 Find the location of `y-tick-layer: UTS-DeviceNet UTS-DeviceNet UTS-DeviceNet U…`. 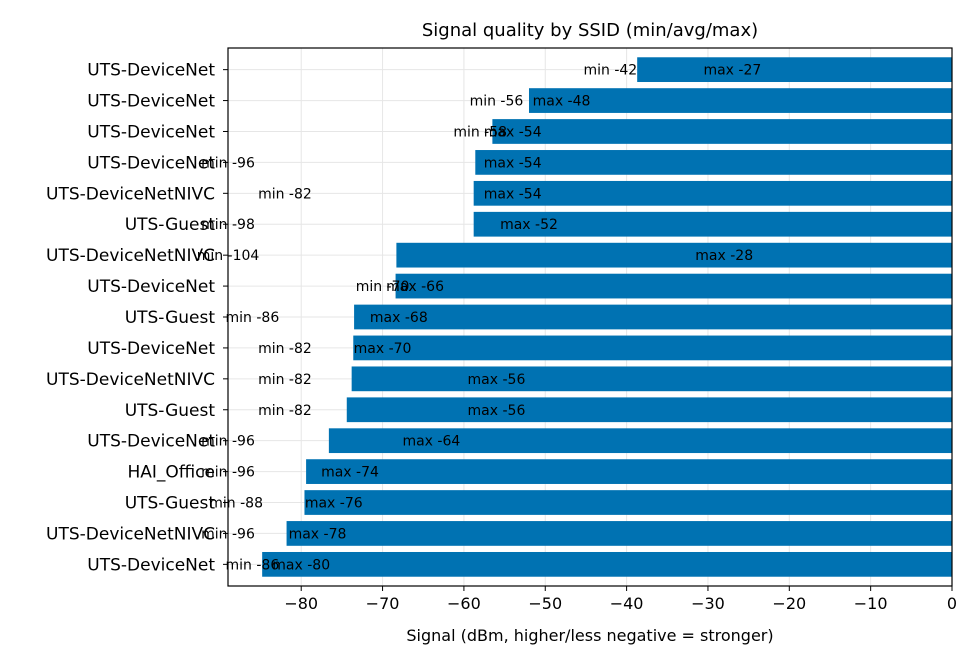

y-tick-layer: UTS-DeviceNet UTS-DeviceNet UTS-DeviceNet U… is located at coordinates (137, 318).